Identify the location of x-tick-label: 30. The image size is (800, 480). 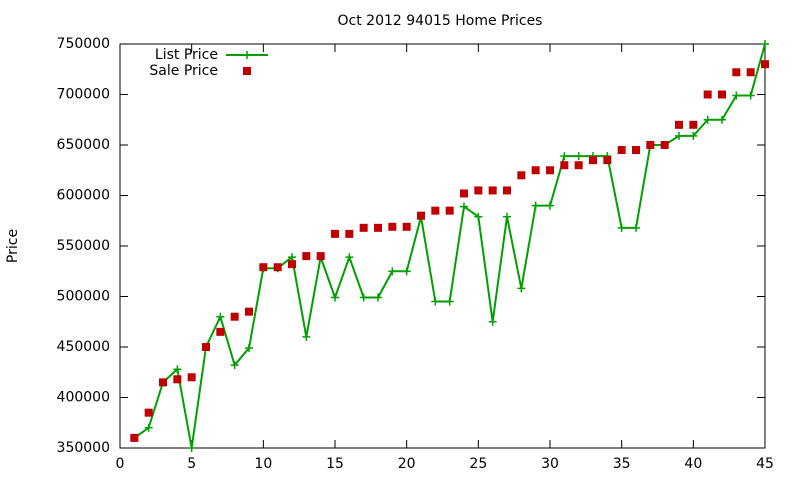
(550, 464).